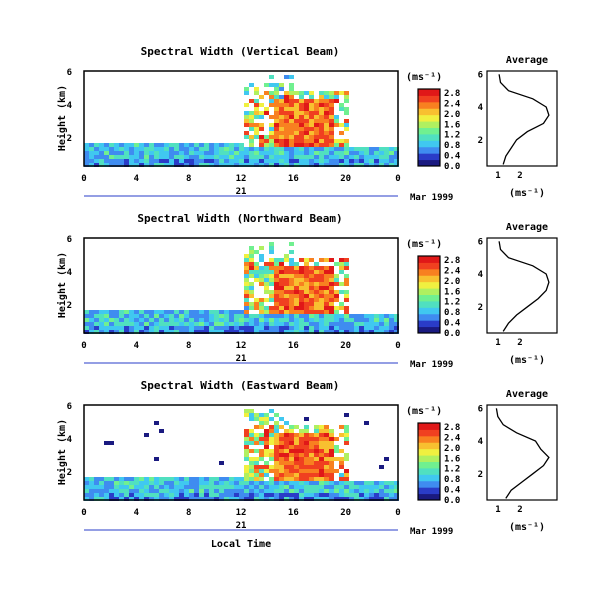 Image resolution: width=610 pixels, height=598 pixels. What do you see at coordinates (452, 104) in the screenshot?
I see `colorbar-tick-label: 2.4` at bounding box center [452, 104].